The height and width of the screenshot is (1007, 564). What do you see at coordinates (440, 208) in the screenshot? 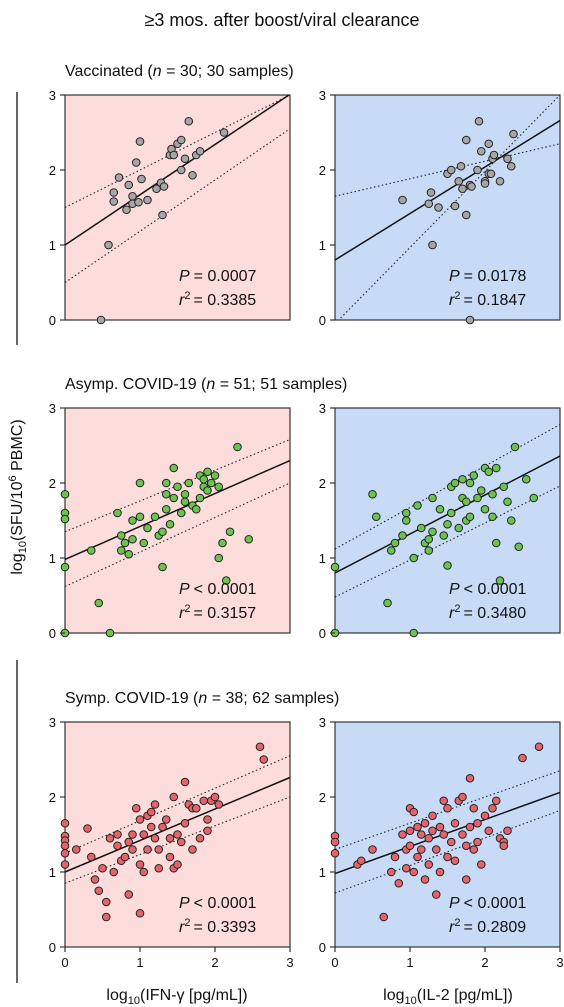
I see `scatter-panel-0-1: 0 1 2 3 P = 0.0178 r2 = 0.1847` at bounding box center [440, 208].